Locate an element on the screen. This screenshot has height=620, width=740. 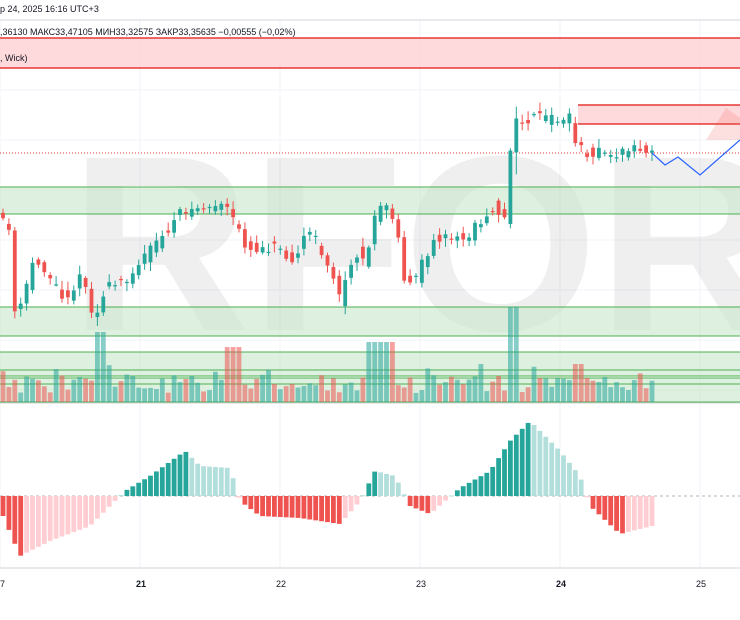
volume-bars is located at coordinates (327, 354).